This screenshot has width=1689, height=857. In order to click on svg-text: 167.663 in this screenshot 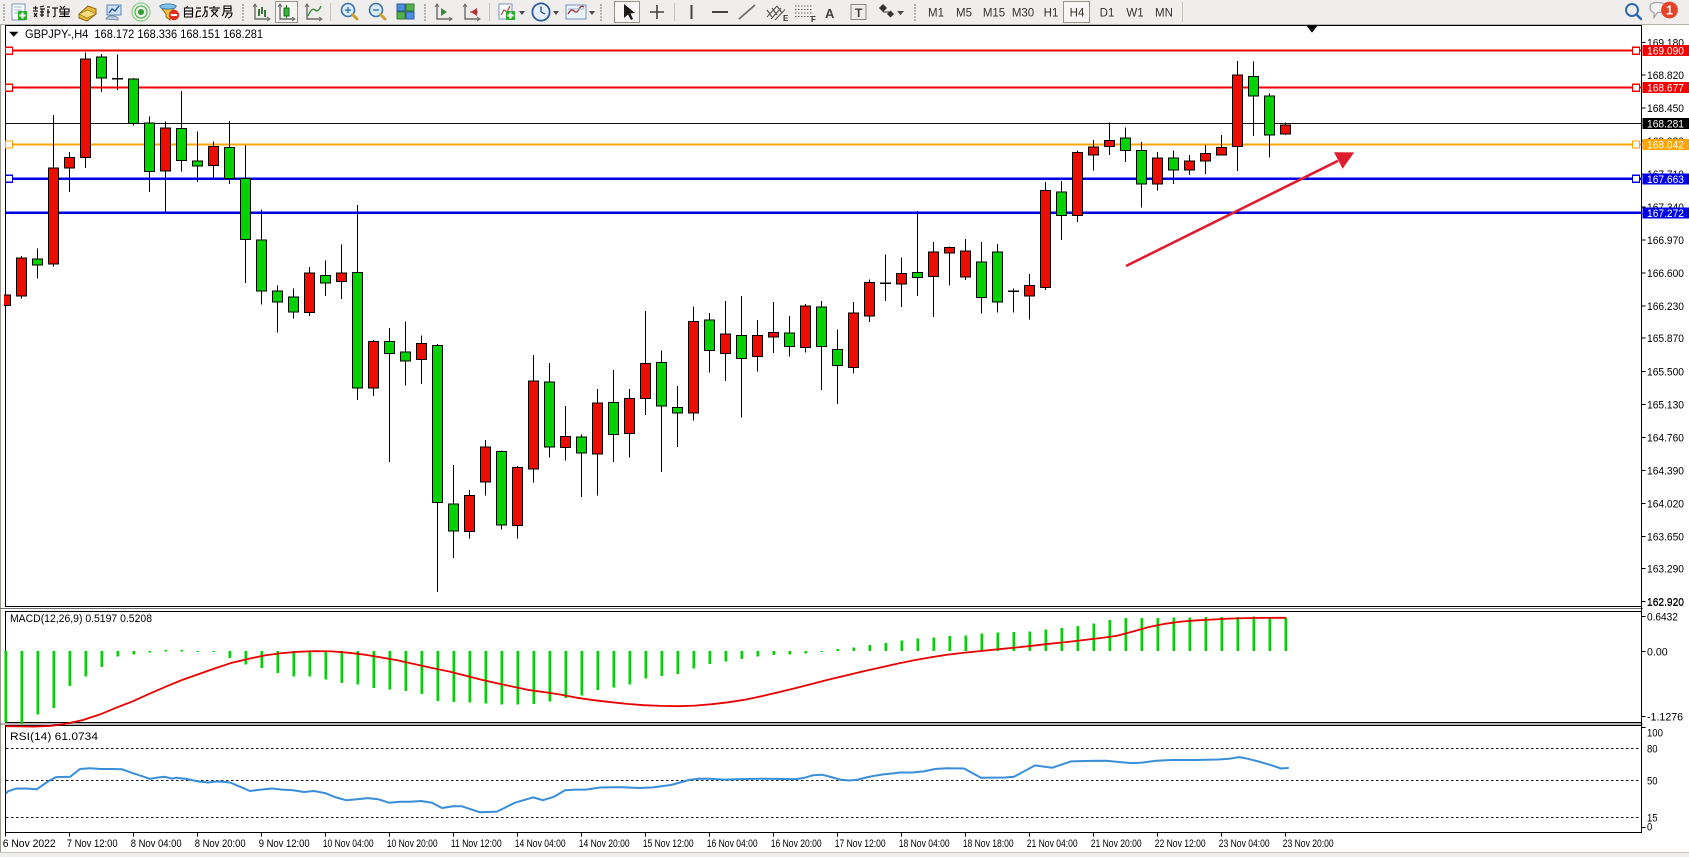, I will do `click(1665, 180)`.